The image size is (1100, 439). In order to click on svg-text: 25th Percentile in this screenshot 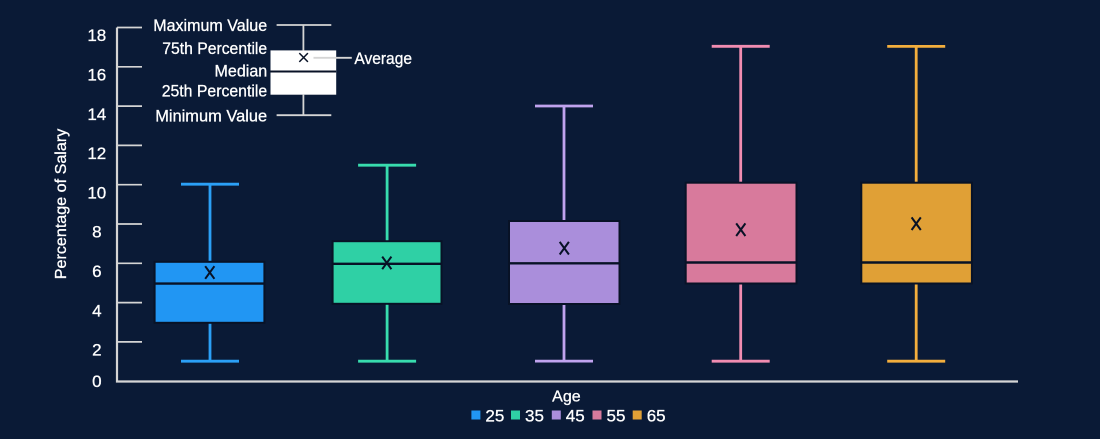, I will do `click(215, 91)`.